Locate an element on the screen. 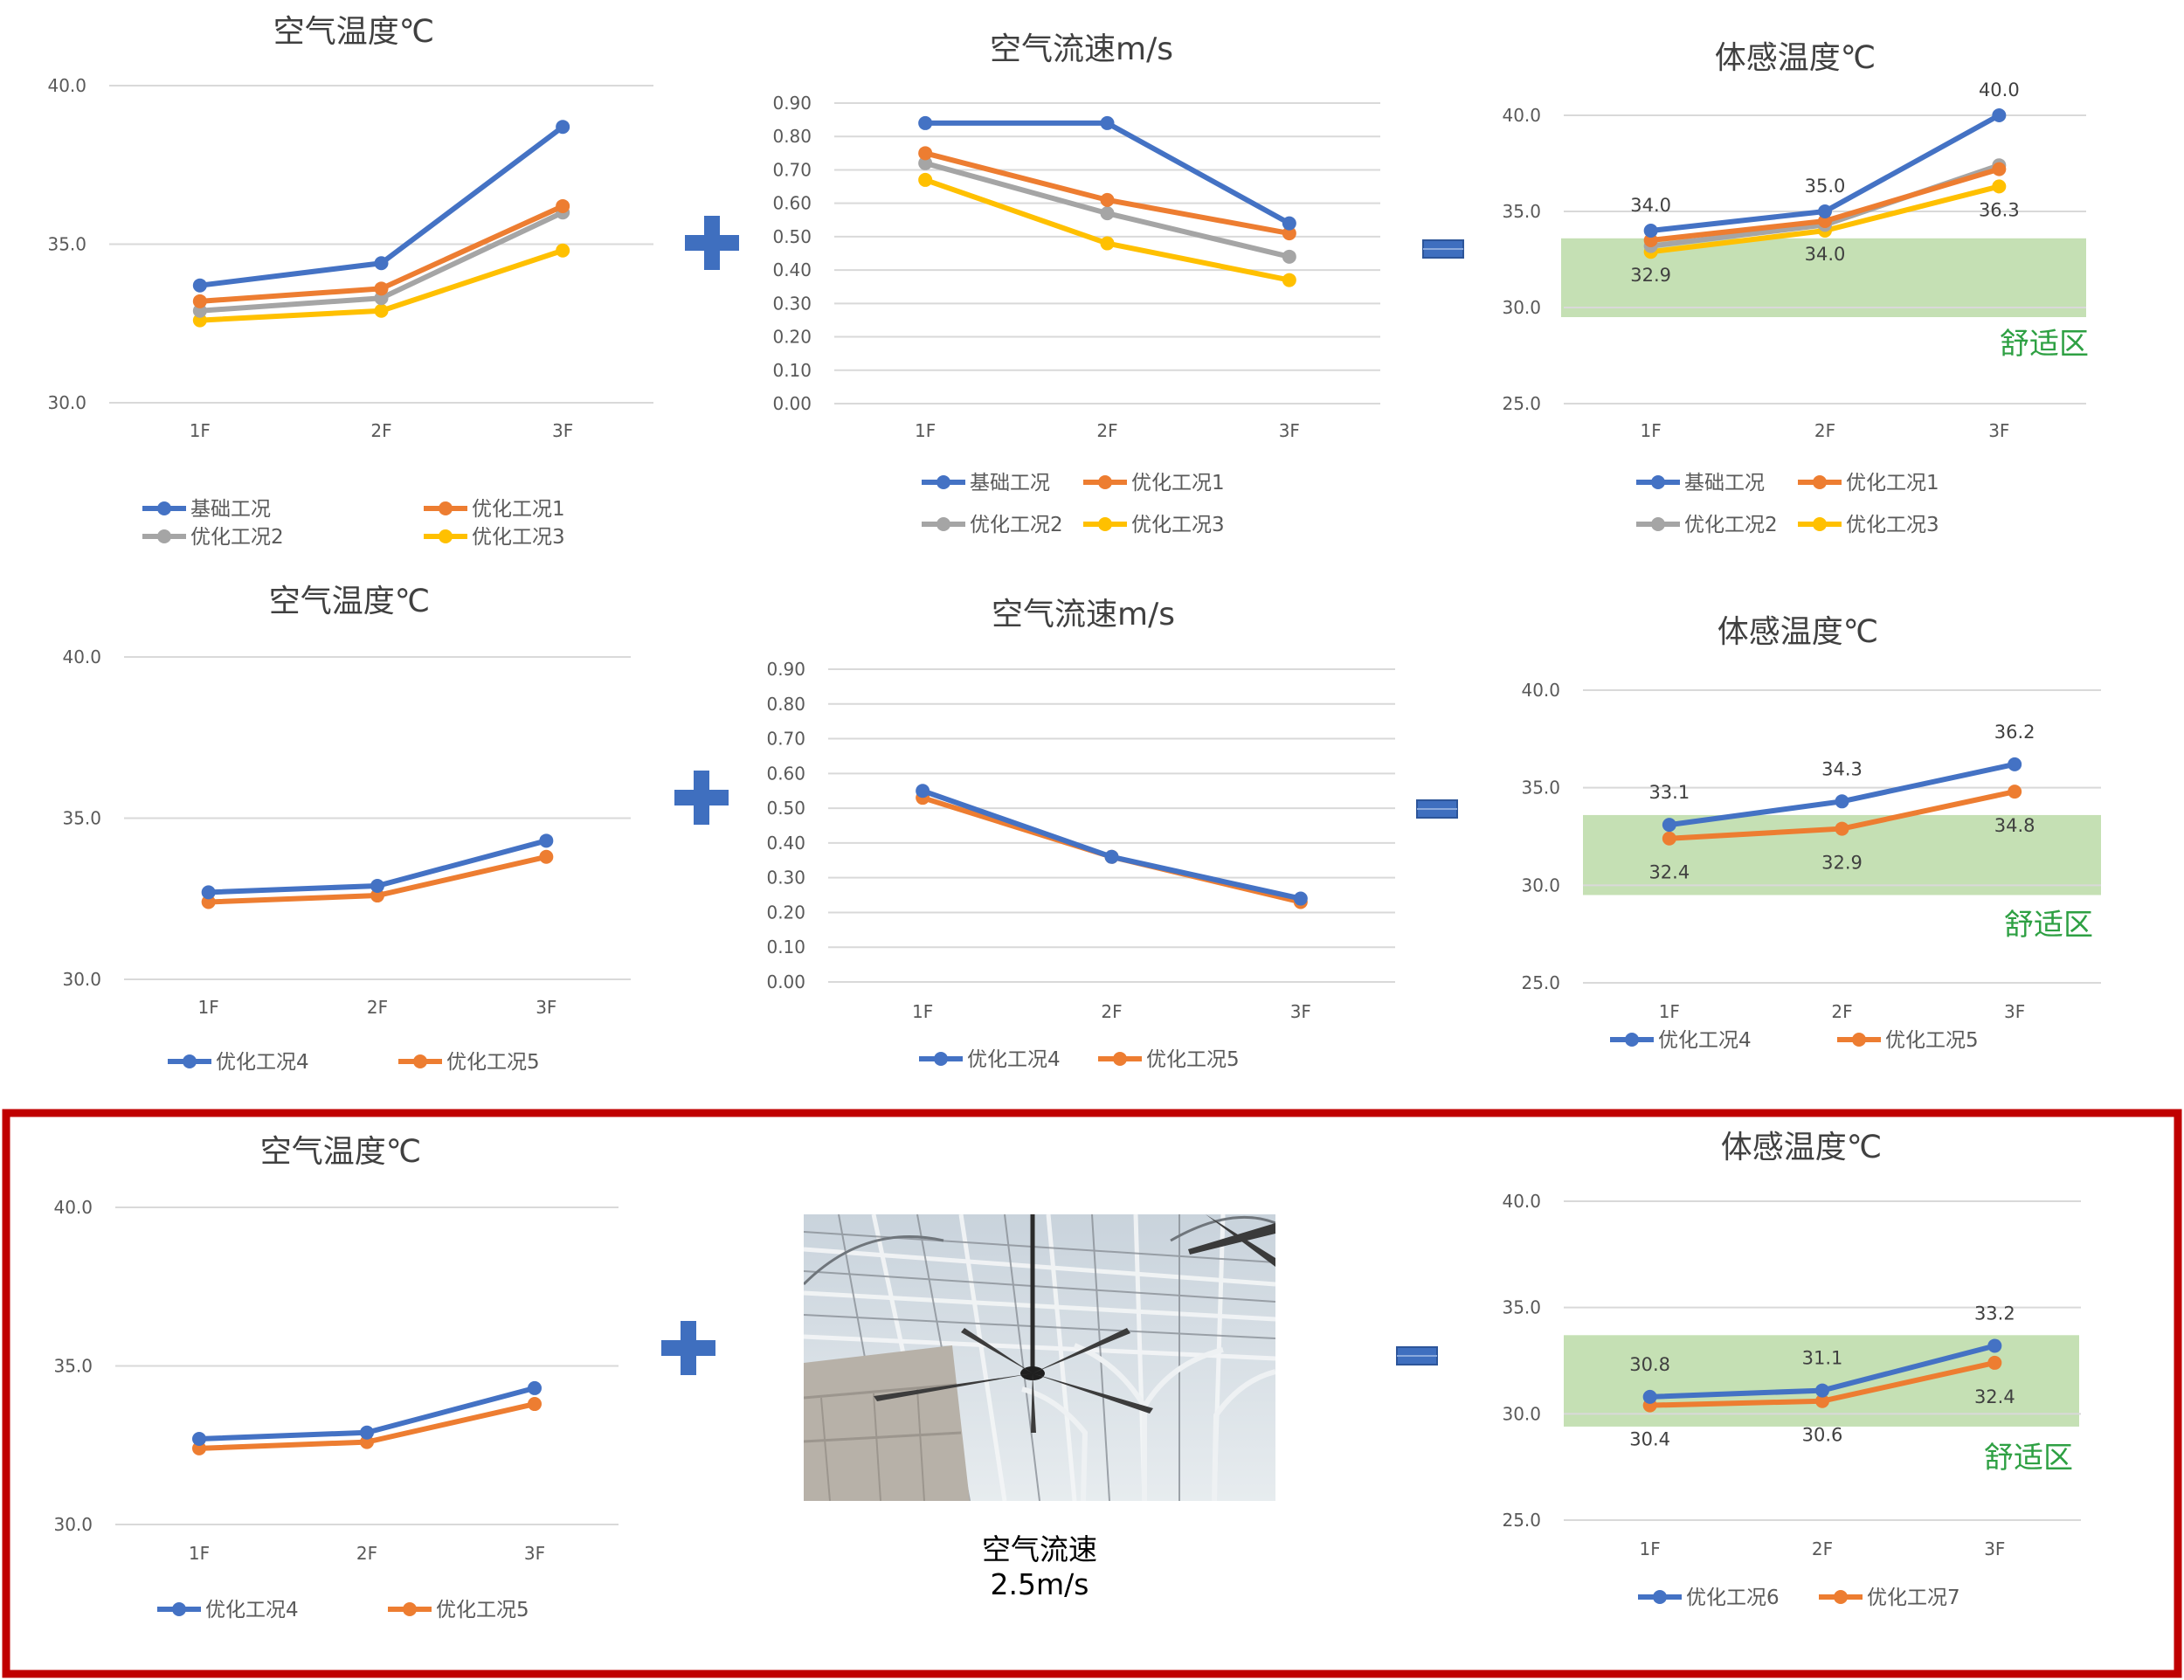  ceiling-fan-photo is located at coordinates (1039, 1357).